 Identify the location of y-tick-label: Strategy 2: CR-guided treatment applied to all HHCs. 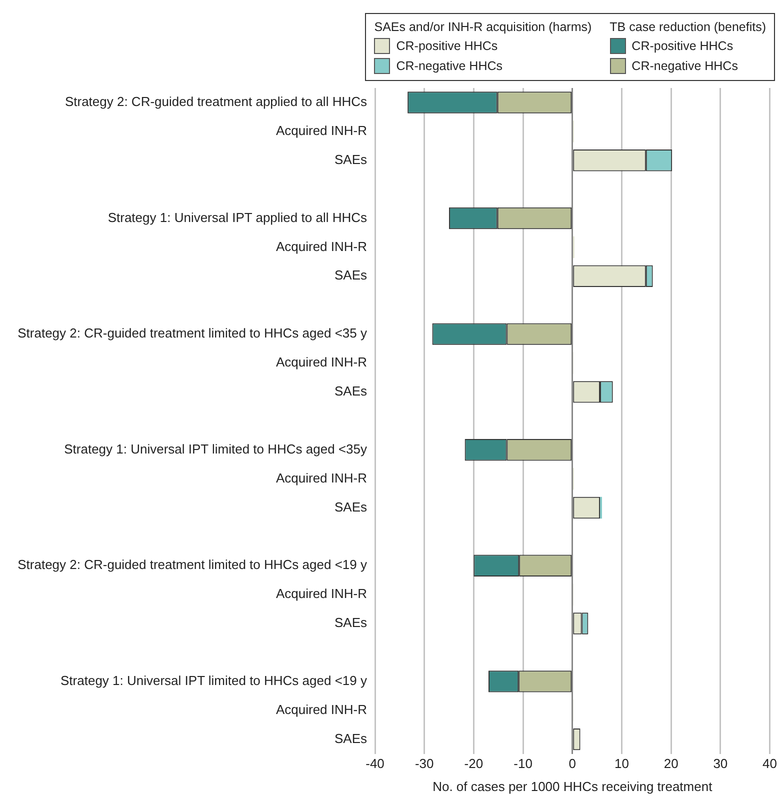
(216, 102).